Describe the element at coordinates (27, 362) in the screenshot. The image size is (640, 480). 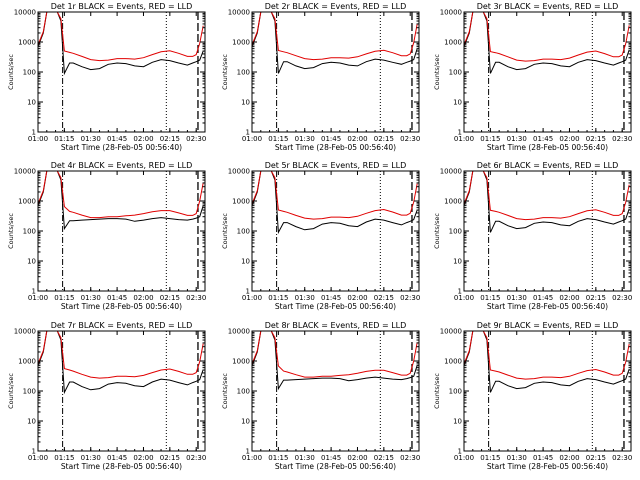
I see `chart-7-ytick-label-4: 1000` at that location.